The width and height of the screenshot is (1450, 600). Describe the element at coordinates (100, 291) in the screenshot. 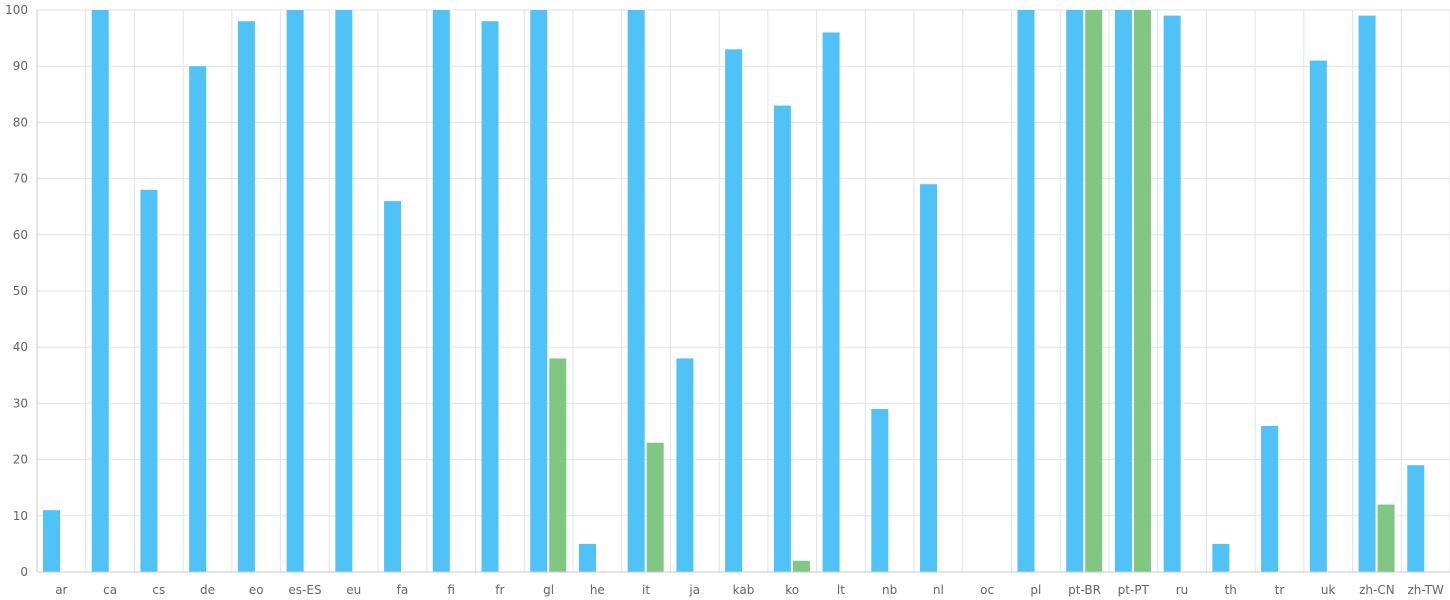

I see `bar-ca-series1` at that location.